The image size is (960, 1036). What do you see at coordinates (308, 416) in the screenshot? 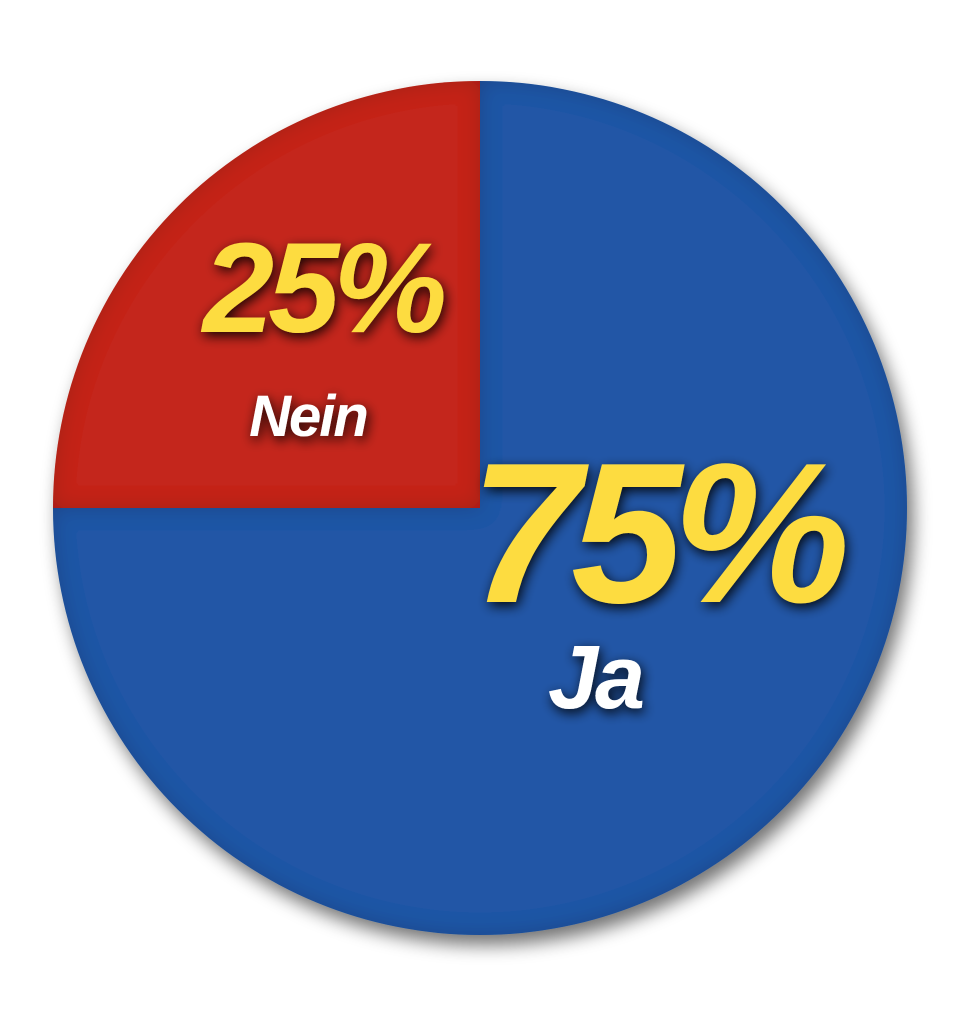
I see `slice-category-label-nein: Nein` at bounding box center [308, 416].